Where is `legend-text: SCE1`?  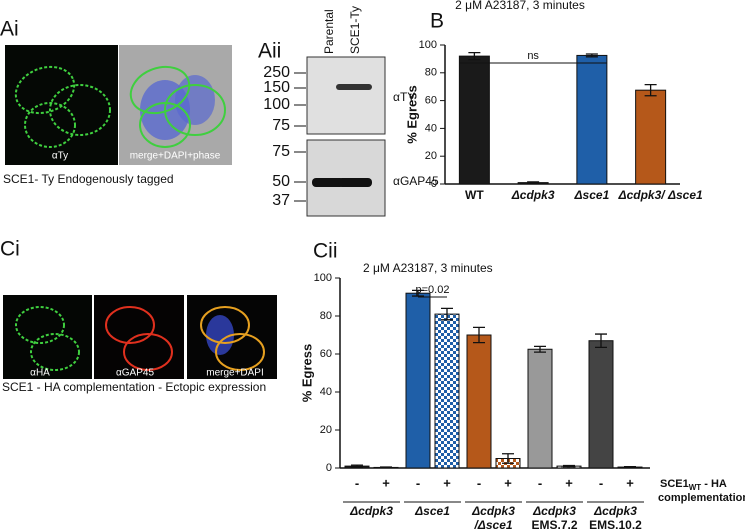 legend-text: SCE1 is located at coordinates (674, 484).